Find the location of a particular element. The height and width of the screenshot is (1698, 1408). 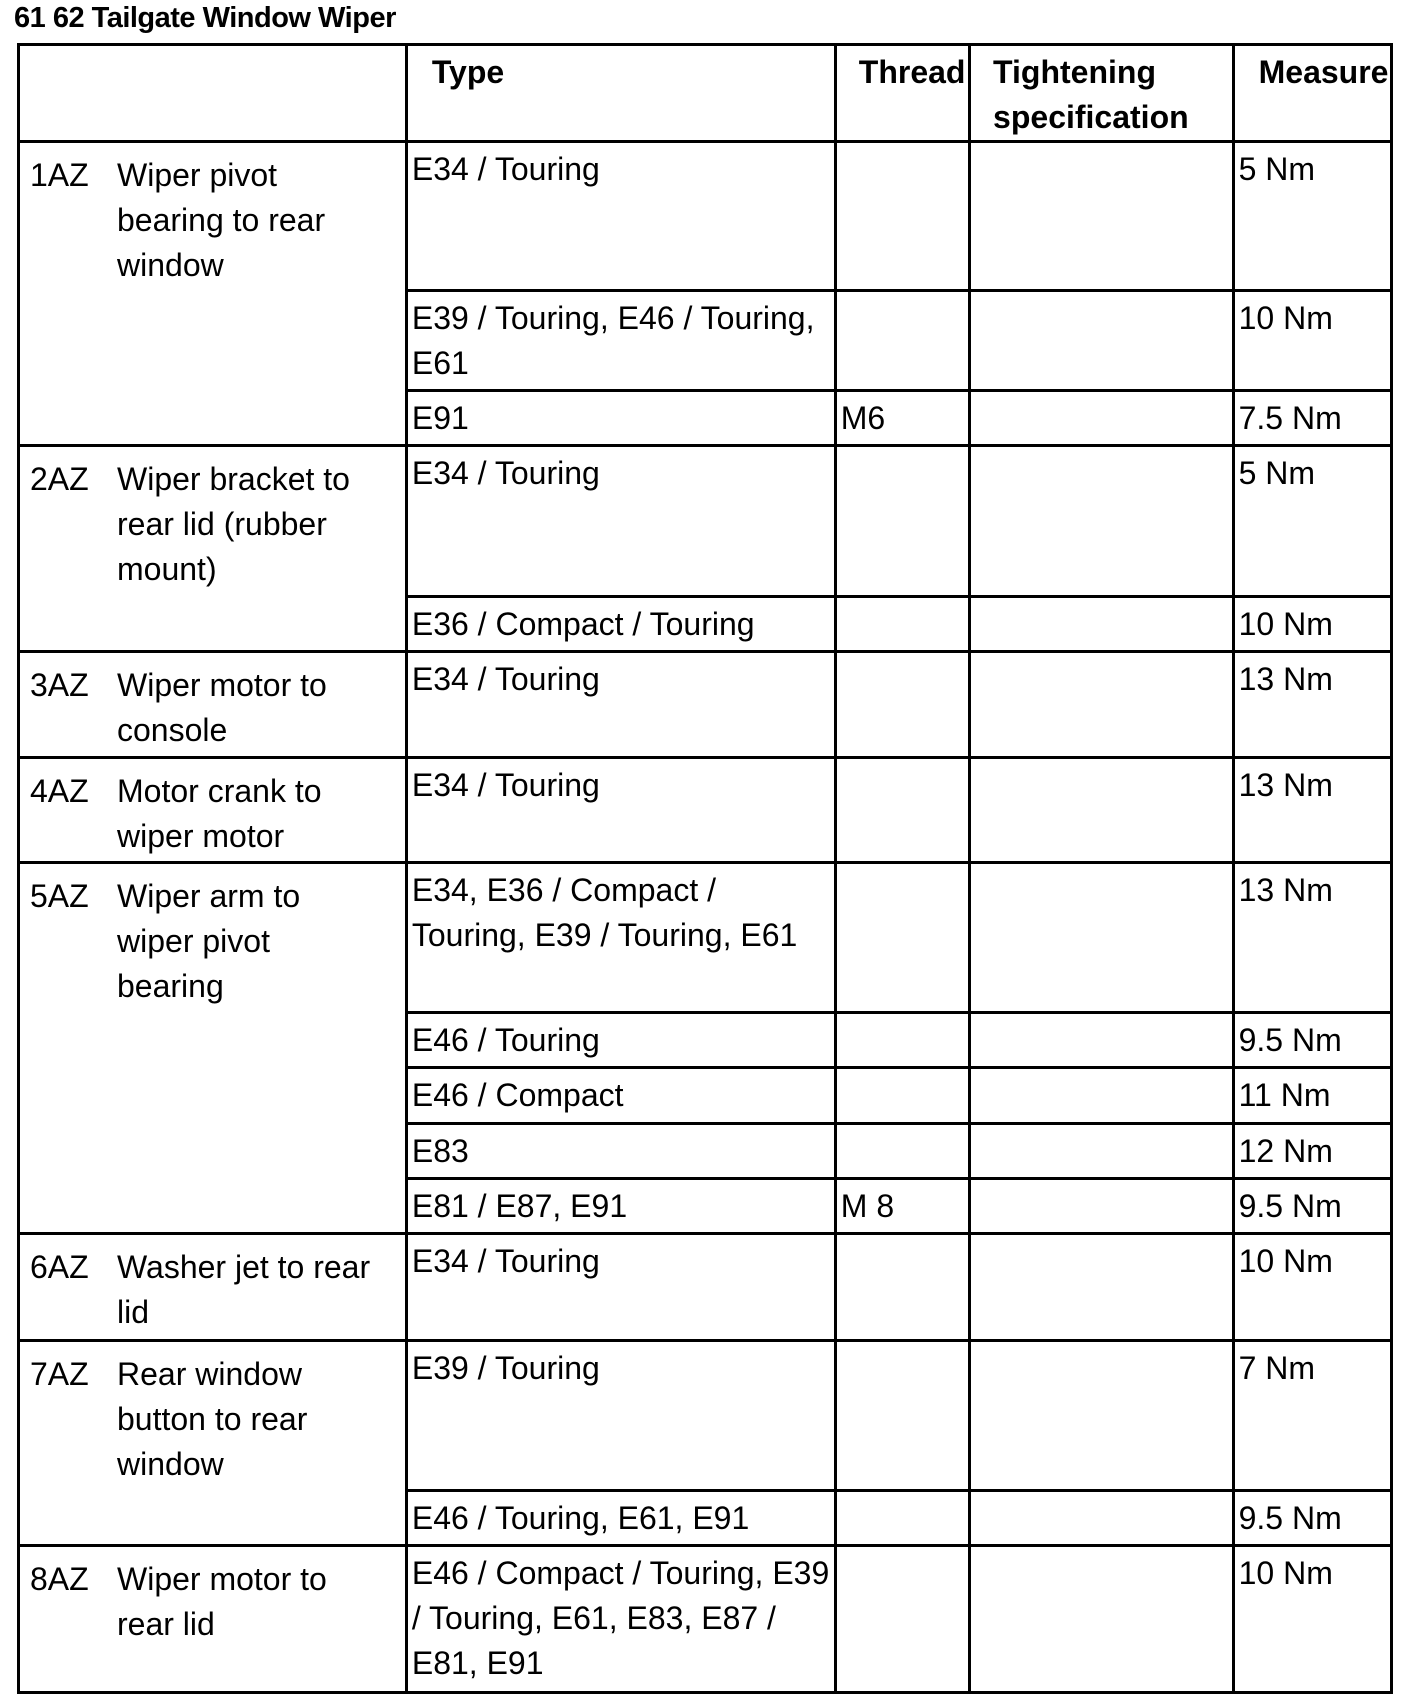

position-cell: 7AZ Rear window button to rear window is located at coordinates (212, 1443).